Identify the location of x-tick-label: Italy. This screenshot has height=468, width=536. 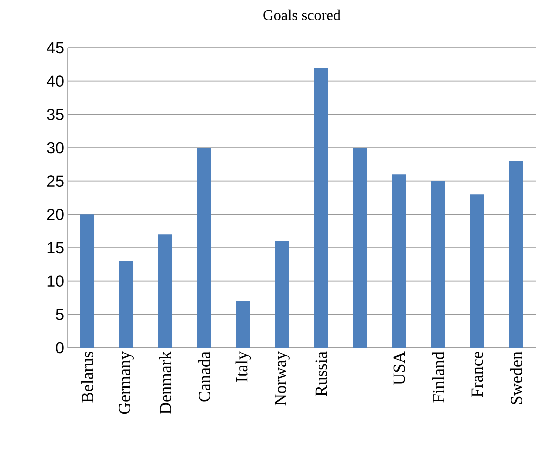
(244, 367).